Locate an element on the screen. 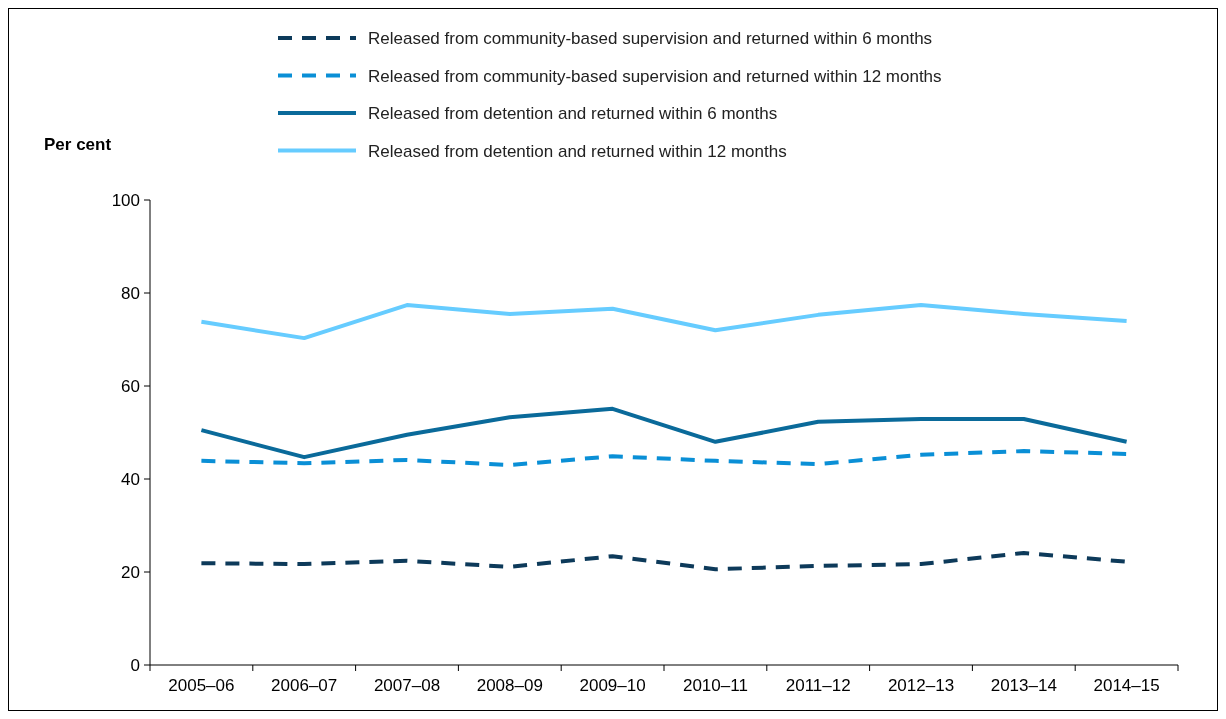 The height and width of the screenshot is (719, 1226). y-tick-label: 40 is located at coordinates (130, 479).